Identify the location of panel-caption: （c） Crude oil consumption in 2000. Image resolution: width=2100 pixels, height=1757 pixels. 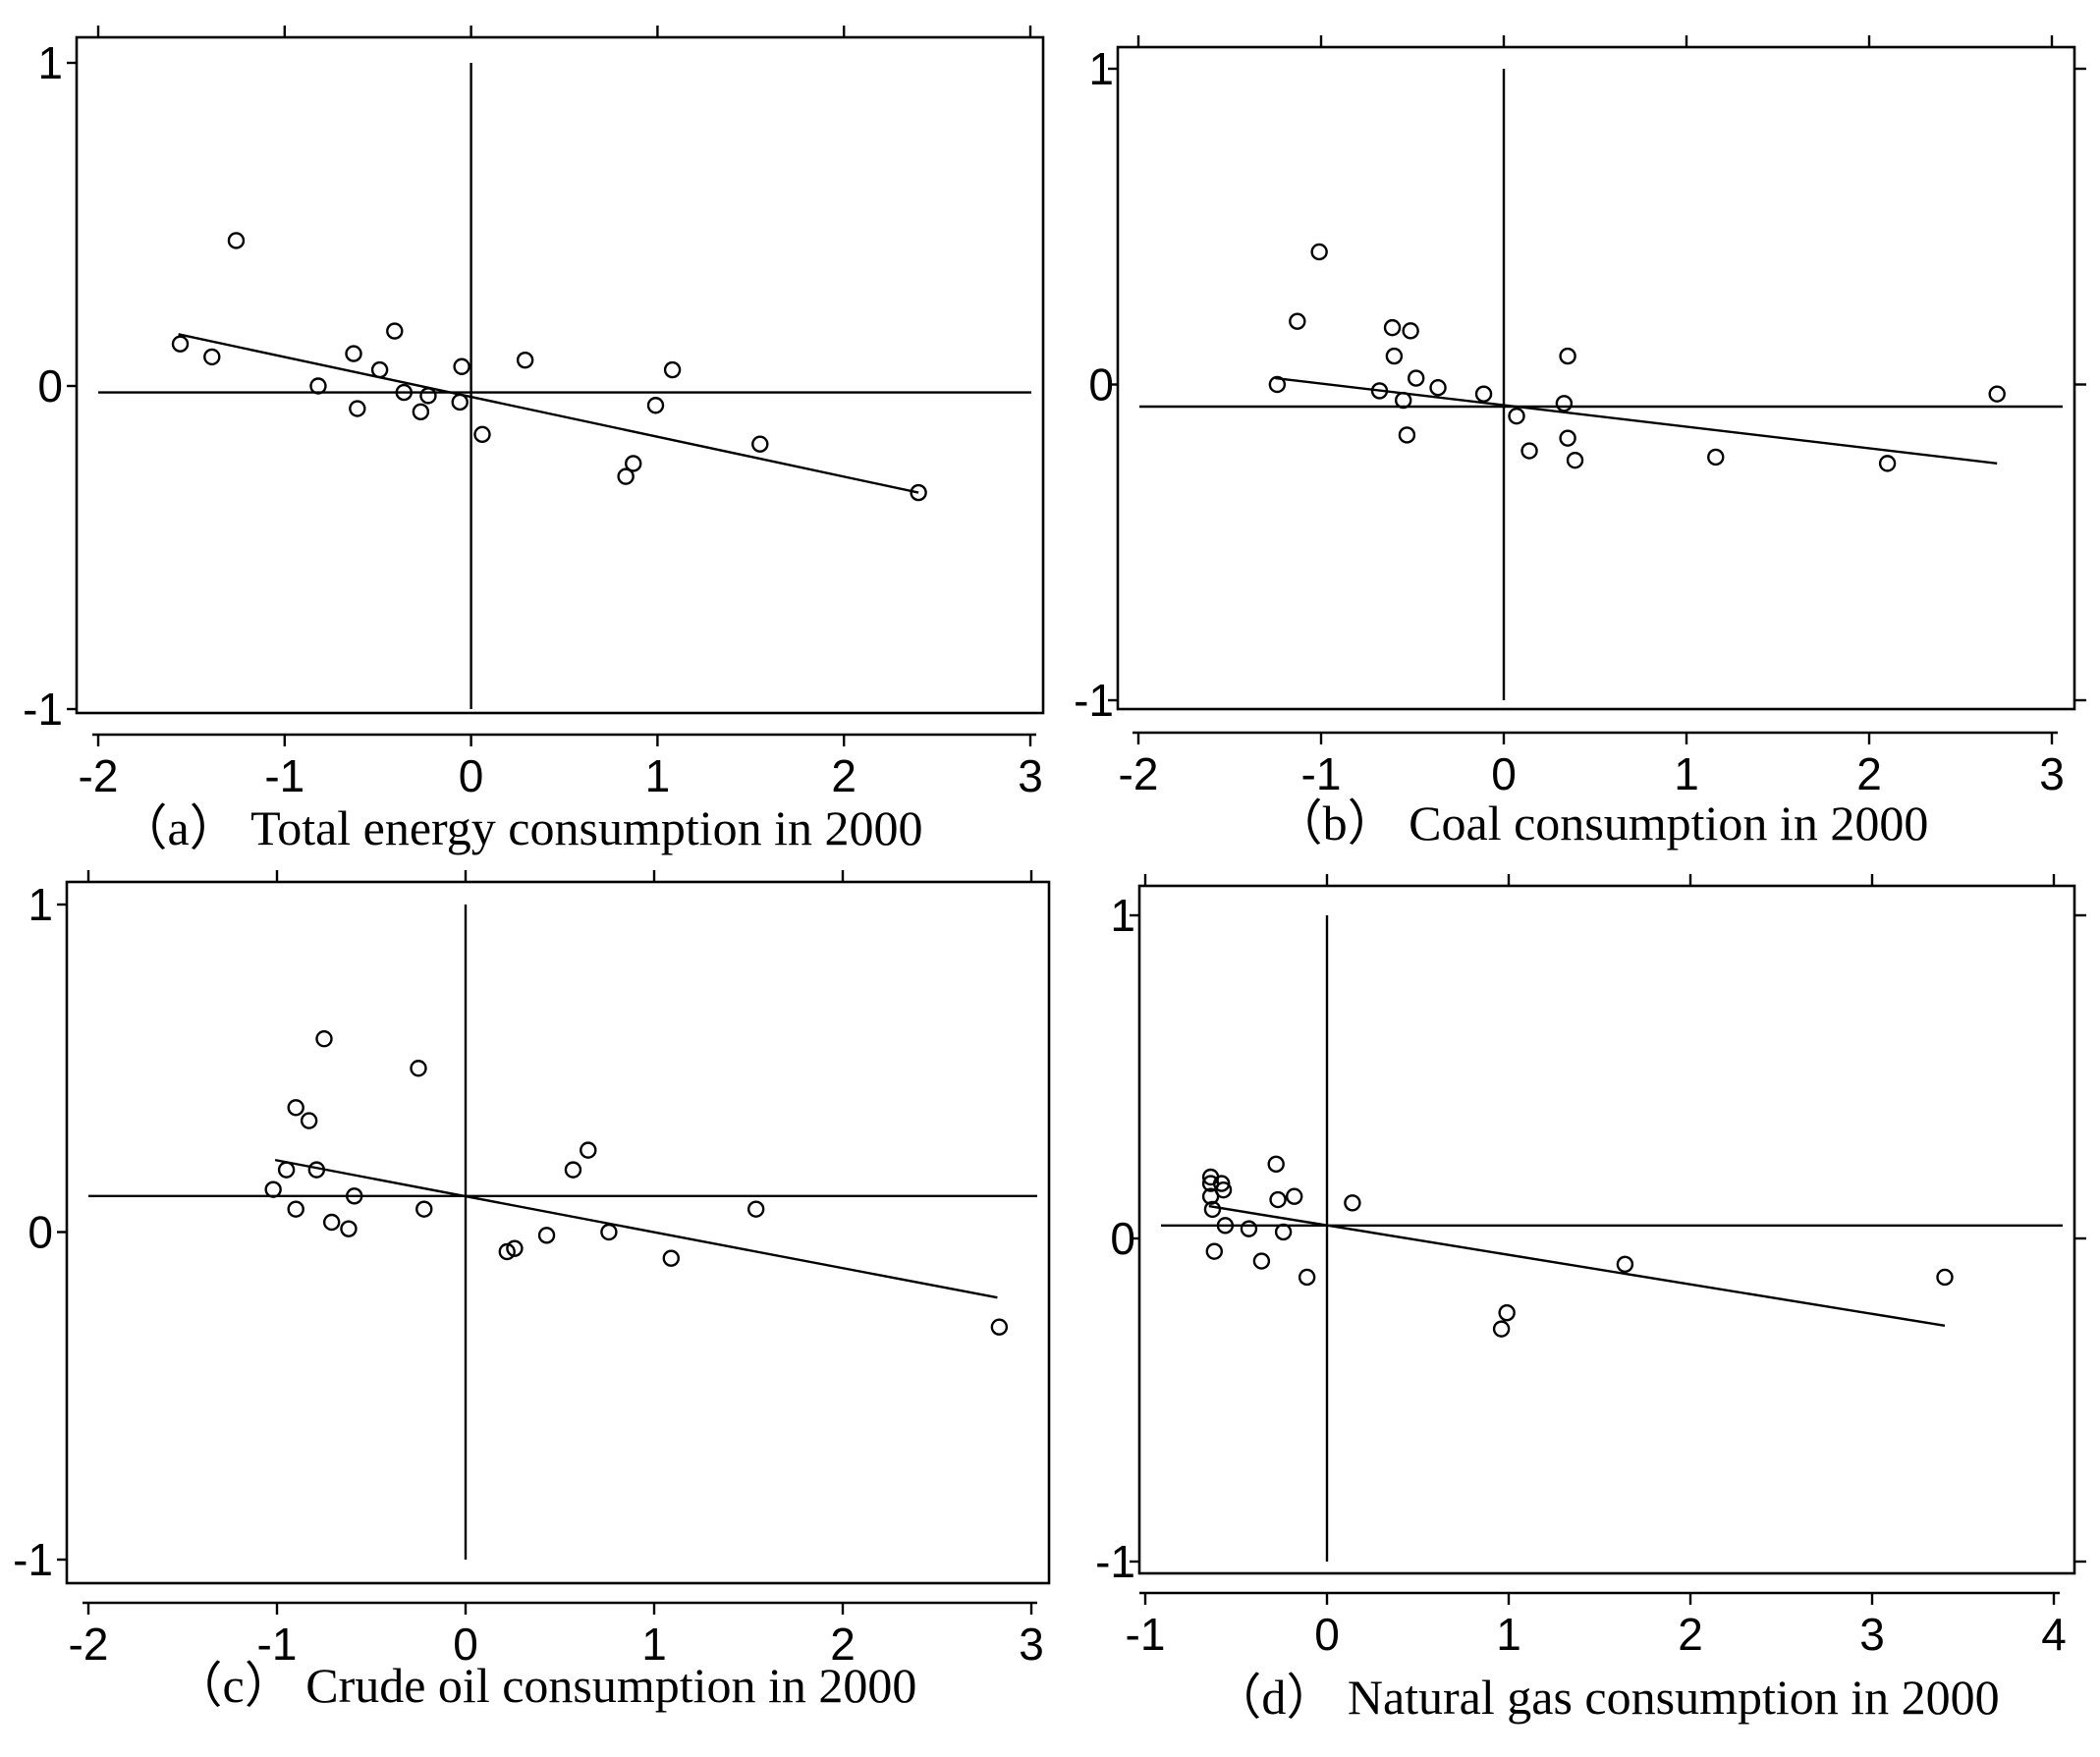
(545, 1685).